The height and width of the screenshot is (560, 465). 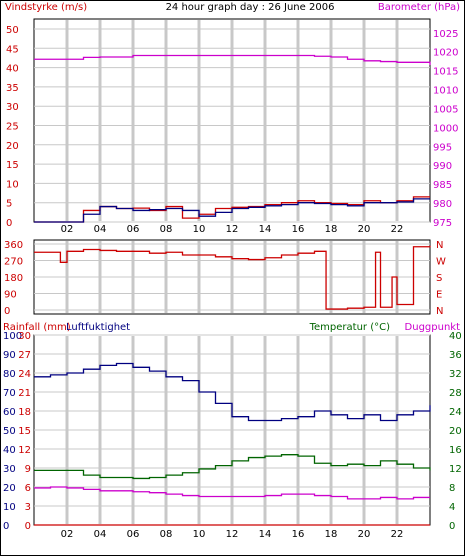 What do you see at coordinates (265, 534) in the screenshot?
I see `x-tick-label-rain: 14` at bounding box center [265, 534].